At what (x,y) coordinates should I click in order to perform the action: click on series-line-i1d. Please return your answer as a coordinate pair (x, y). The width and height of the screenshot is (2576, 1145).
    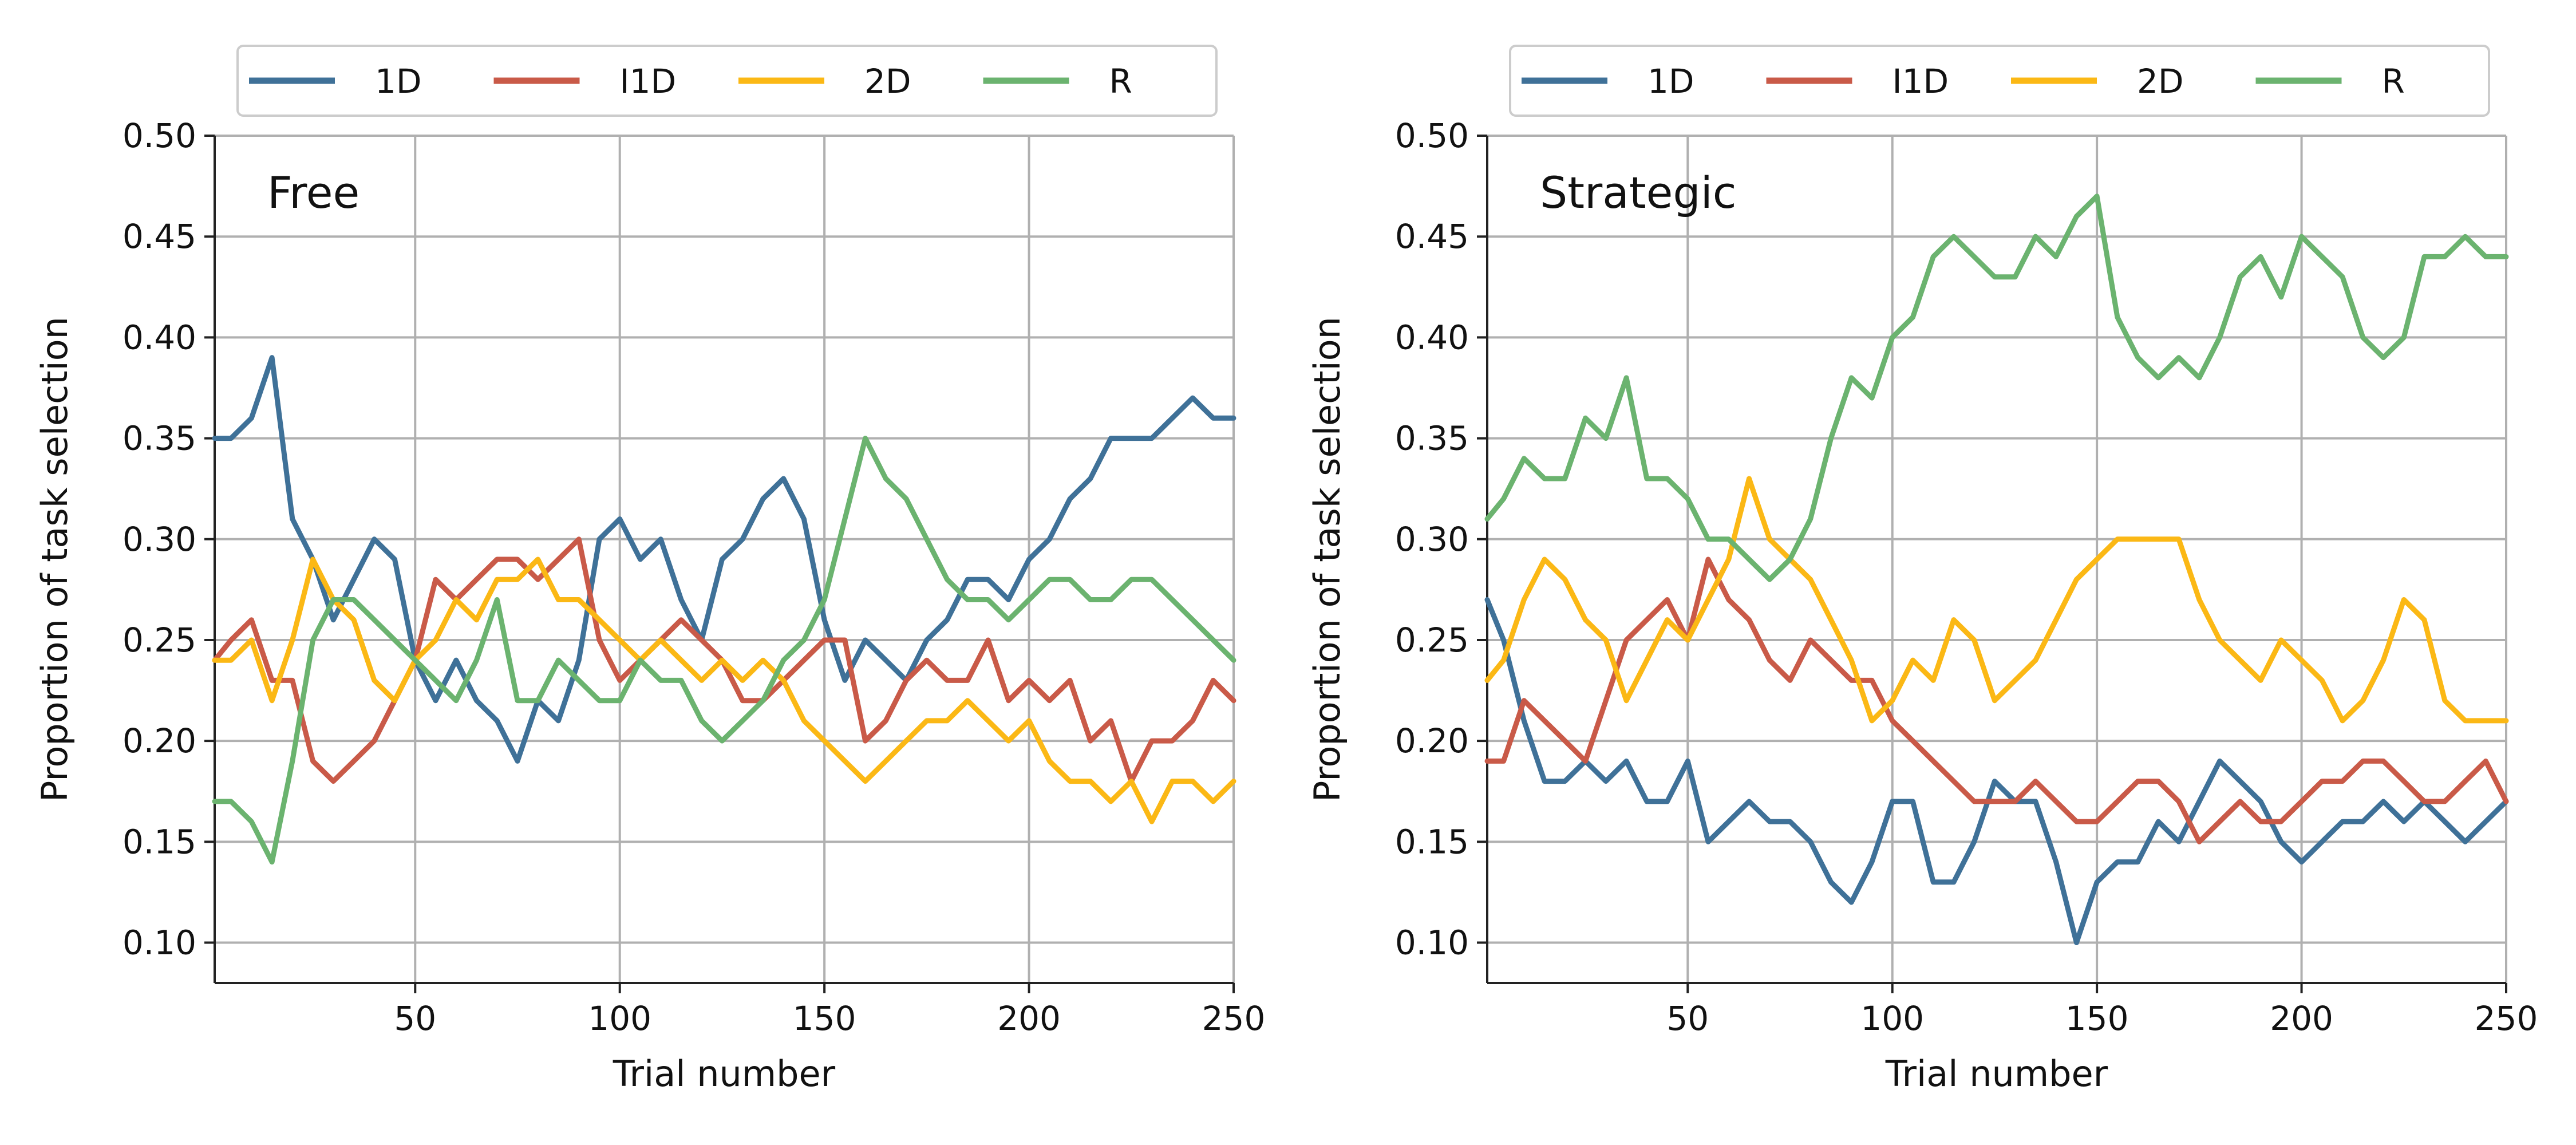
    Looking at the image, I should click on (1996, 700).